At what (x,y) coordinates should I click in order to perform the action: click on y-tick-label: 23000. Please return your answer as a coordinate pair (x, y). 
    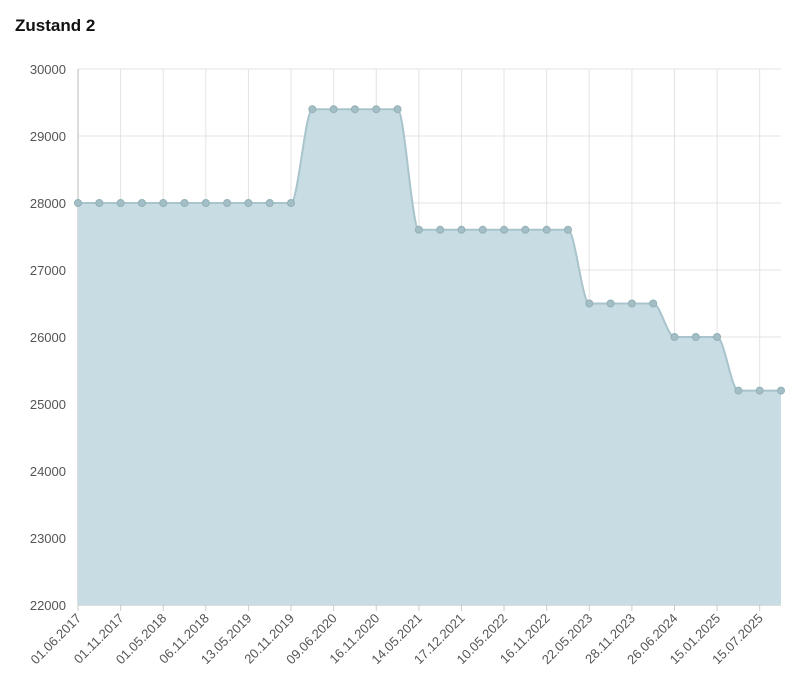
    Looking at the image, I should click on (48, 538).